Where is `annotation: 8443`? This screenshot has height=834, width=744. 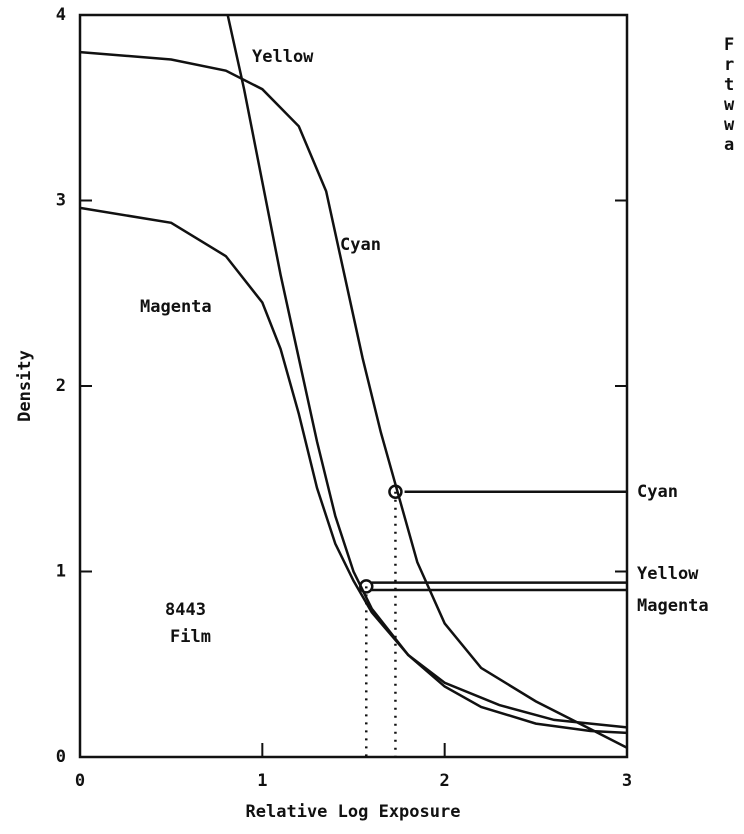
annotation: 8443 is located at coordinates (185, 610).